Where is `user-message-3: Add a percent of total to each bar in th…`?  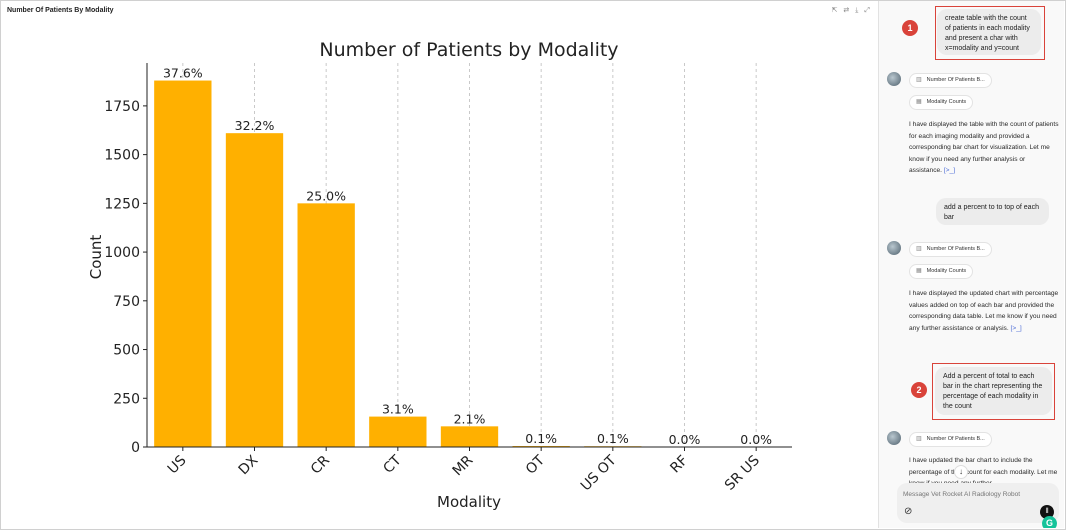
user-message-3: Add a percent of total to each bar in th… is located at coordinates (993, 391).